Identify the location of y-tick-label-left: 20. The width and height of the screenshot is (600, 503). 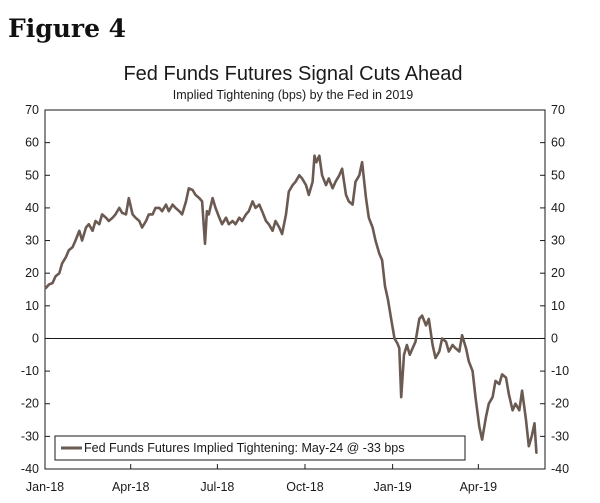
(32, 273).